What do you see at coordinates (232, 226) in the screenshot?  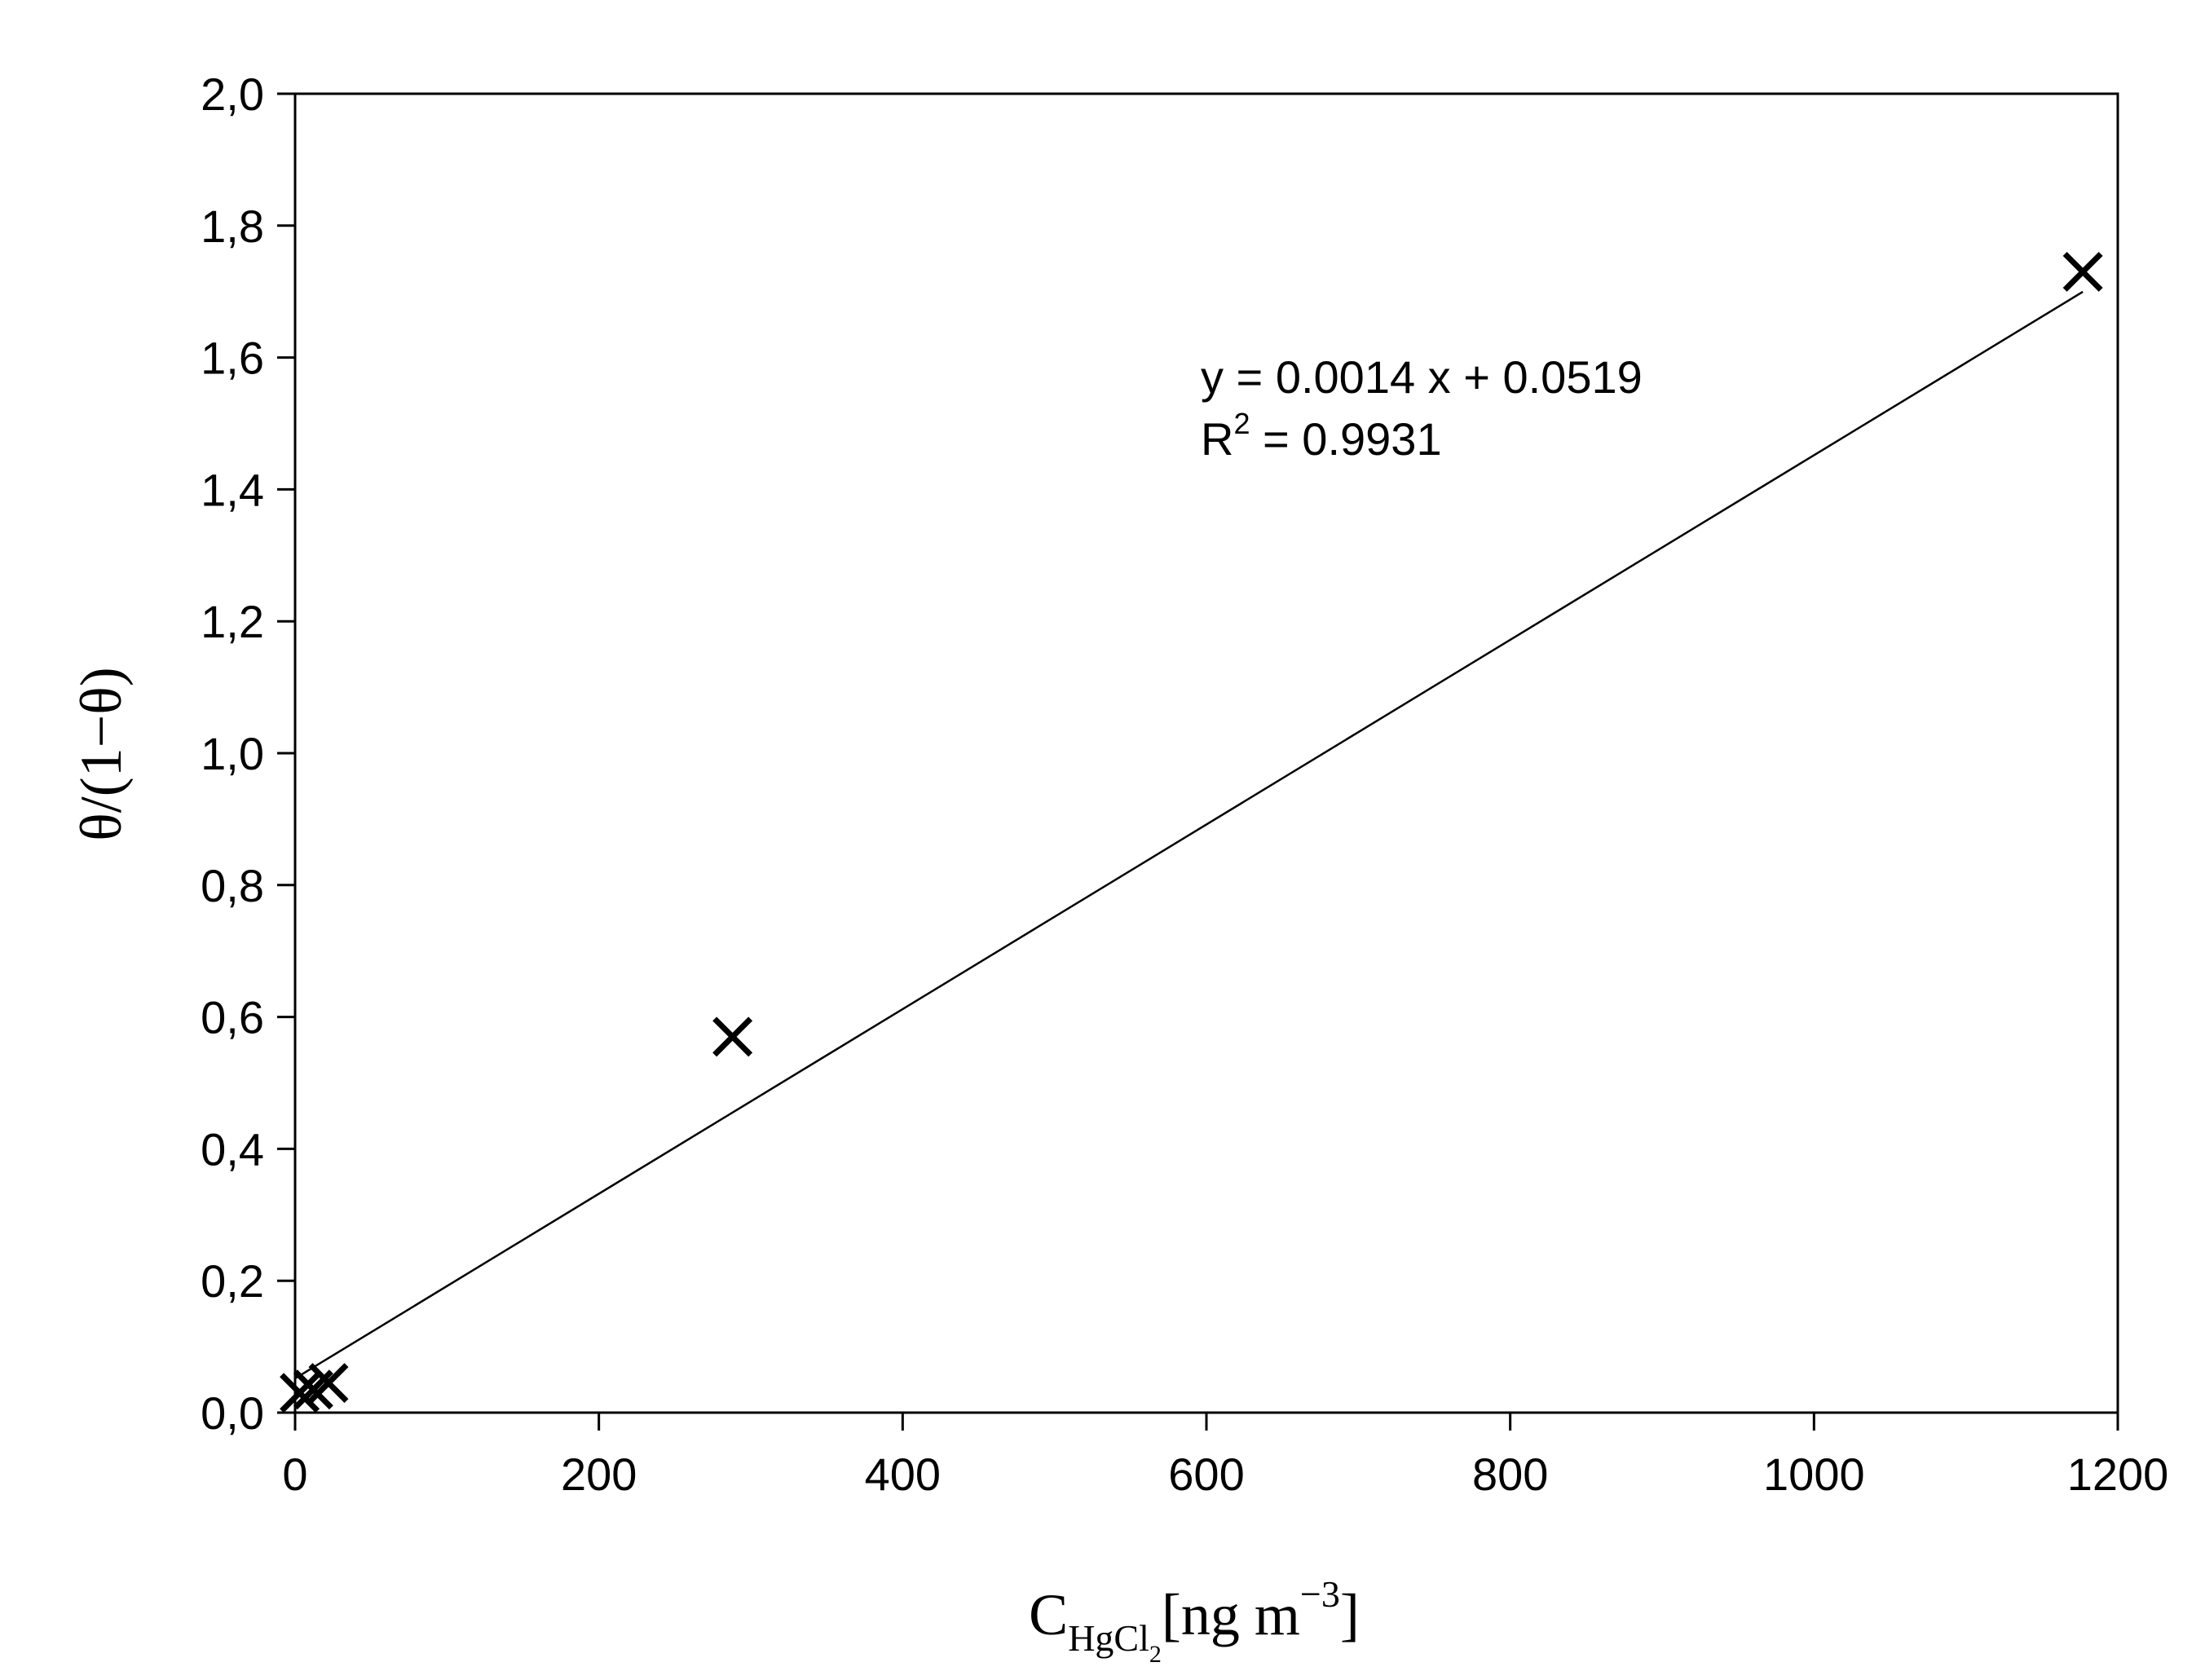 I see `y-tick-label: 1,8` at bounding box center [232, 226].